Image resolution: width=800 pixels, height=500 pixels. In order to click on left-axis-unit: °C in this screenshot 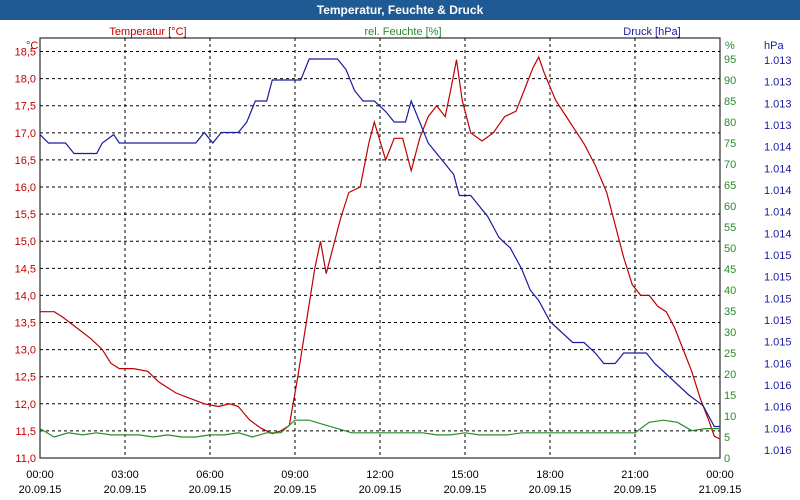, I will do `click(32, 46)`.